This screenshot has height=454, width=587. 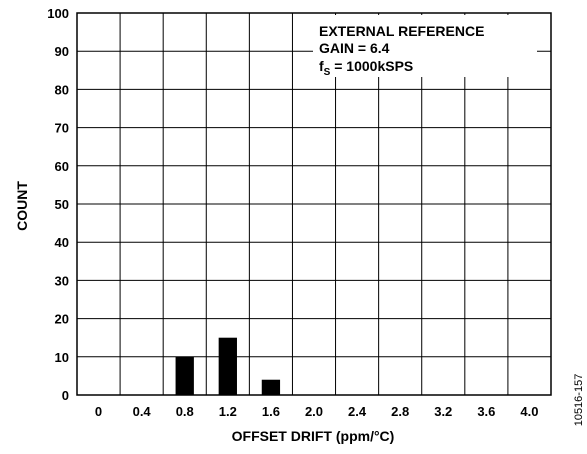 I want to click on y-tick-label: 20, so click(x=62, y=319).